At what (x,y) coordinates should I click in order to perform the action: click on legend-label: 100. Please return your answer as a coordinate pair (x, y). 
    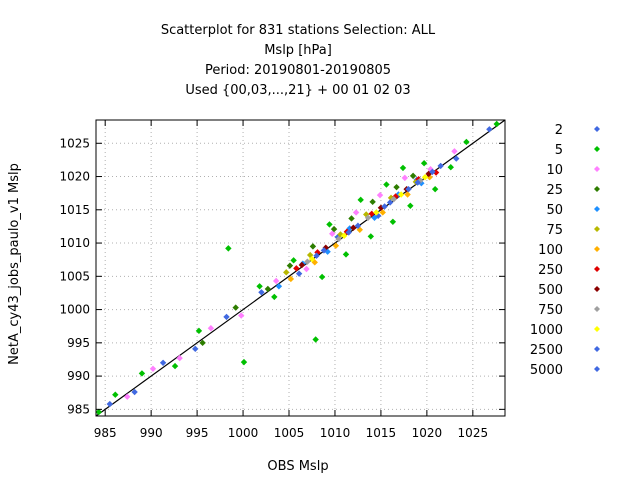
    Looking at the image, I should click on (550, 250).